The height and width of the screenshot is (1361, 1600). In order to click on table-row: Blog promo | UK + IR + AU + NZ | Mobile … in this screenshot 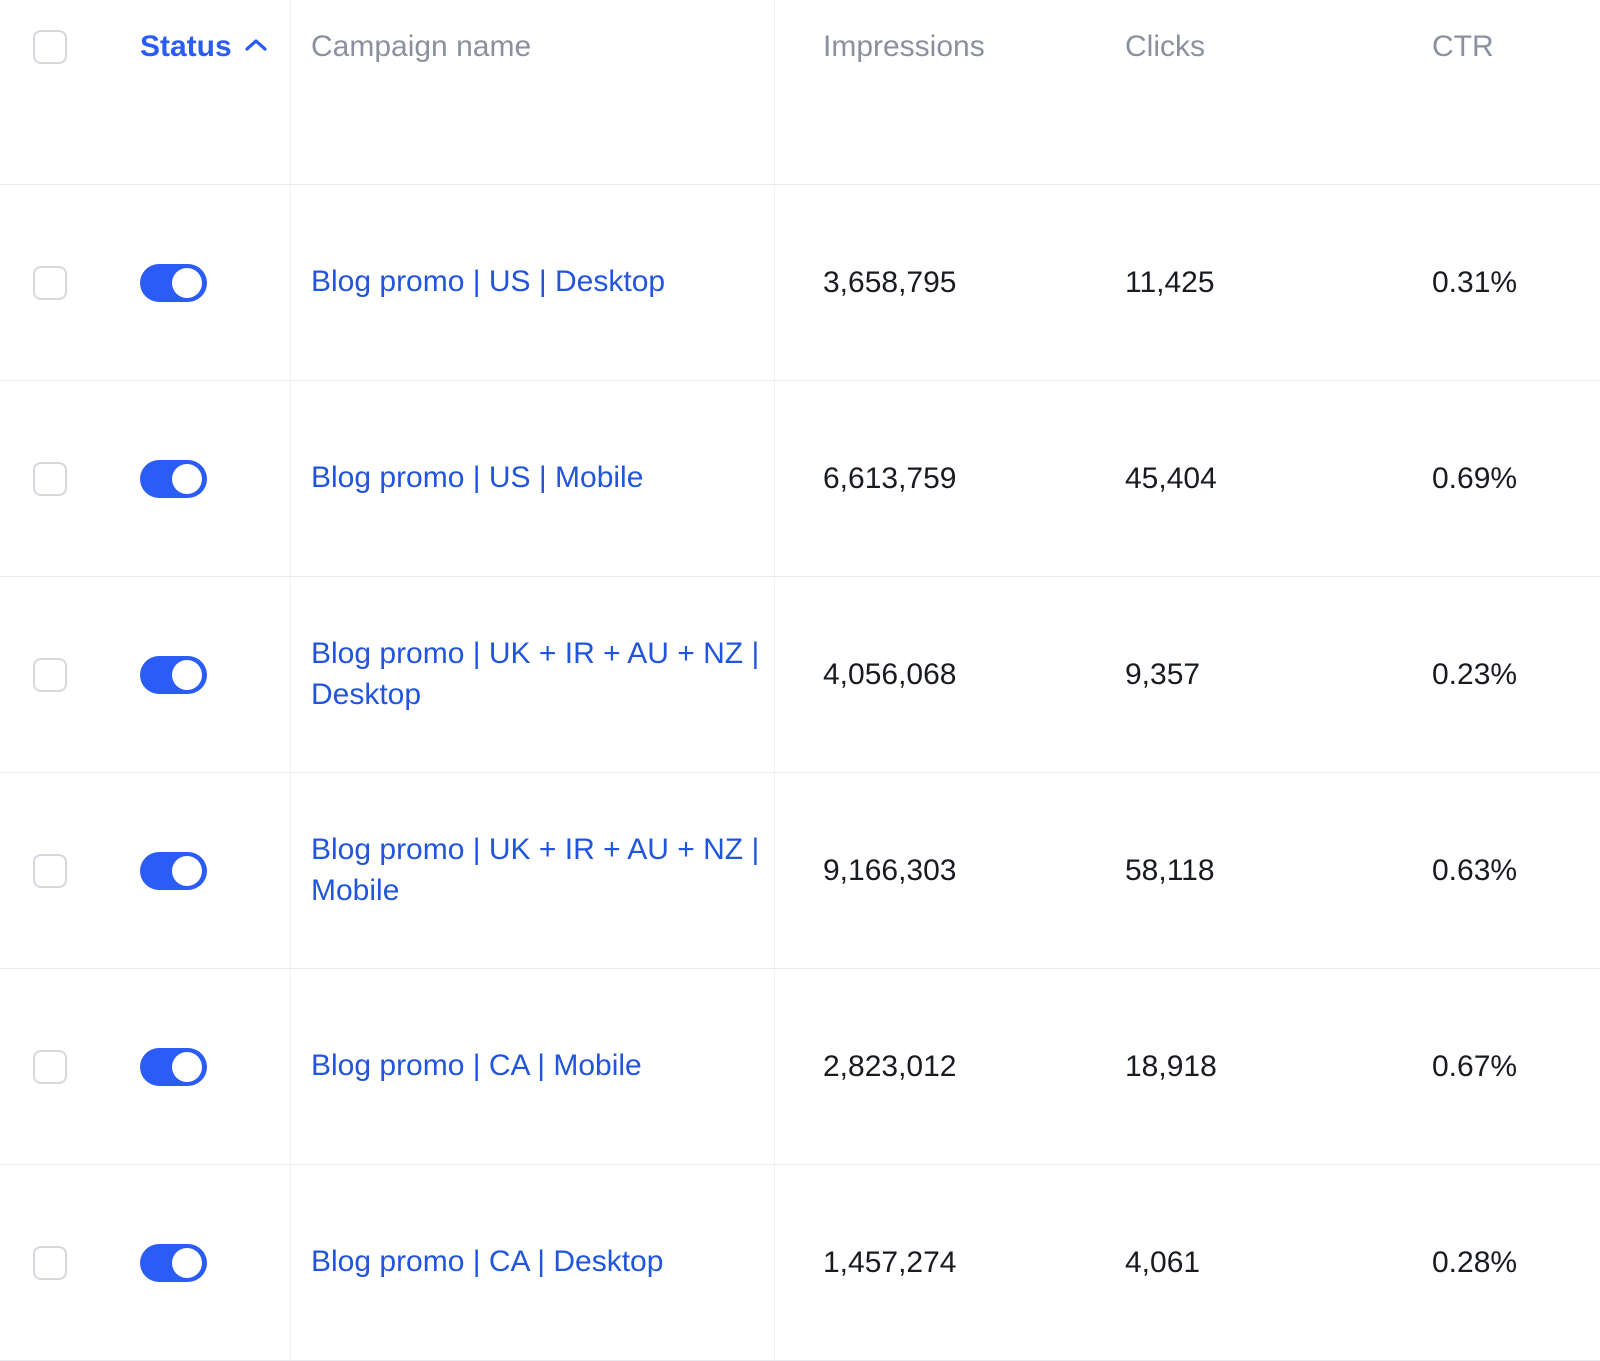, I will do `click(800, 871)`.